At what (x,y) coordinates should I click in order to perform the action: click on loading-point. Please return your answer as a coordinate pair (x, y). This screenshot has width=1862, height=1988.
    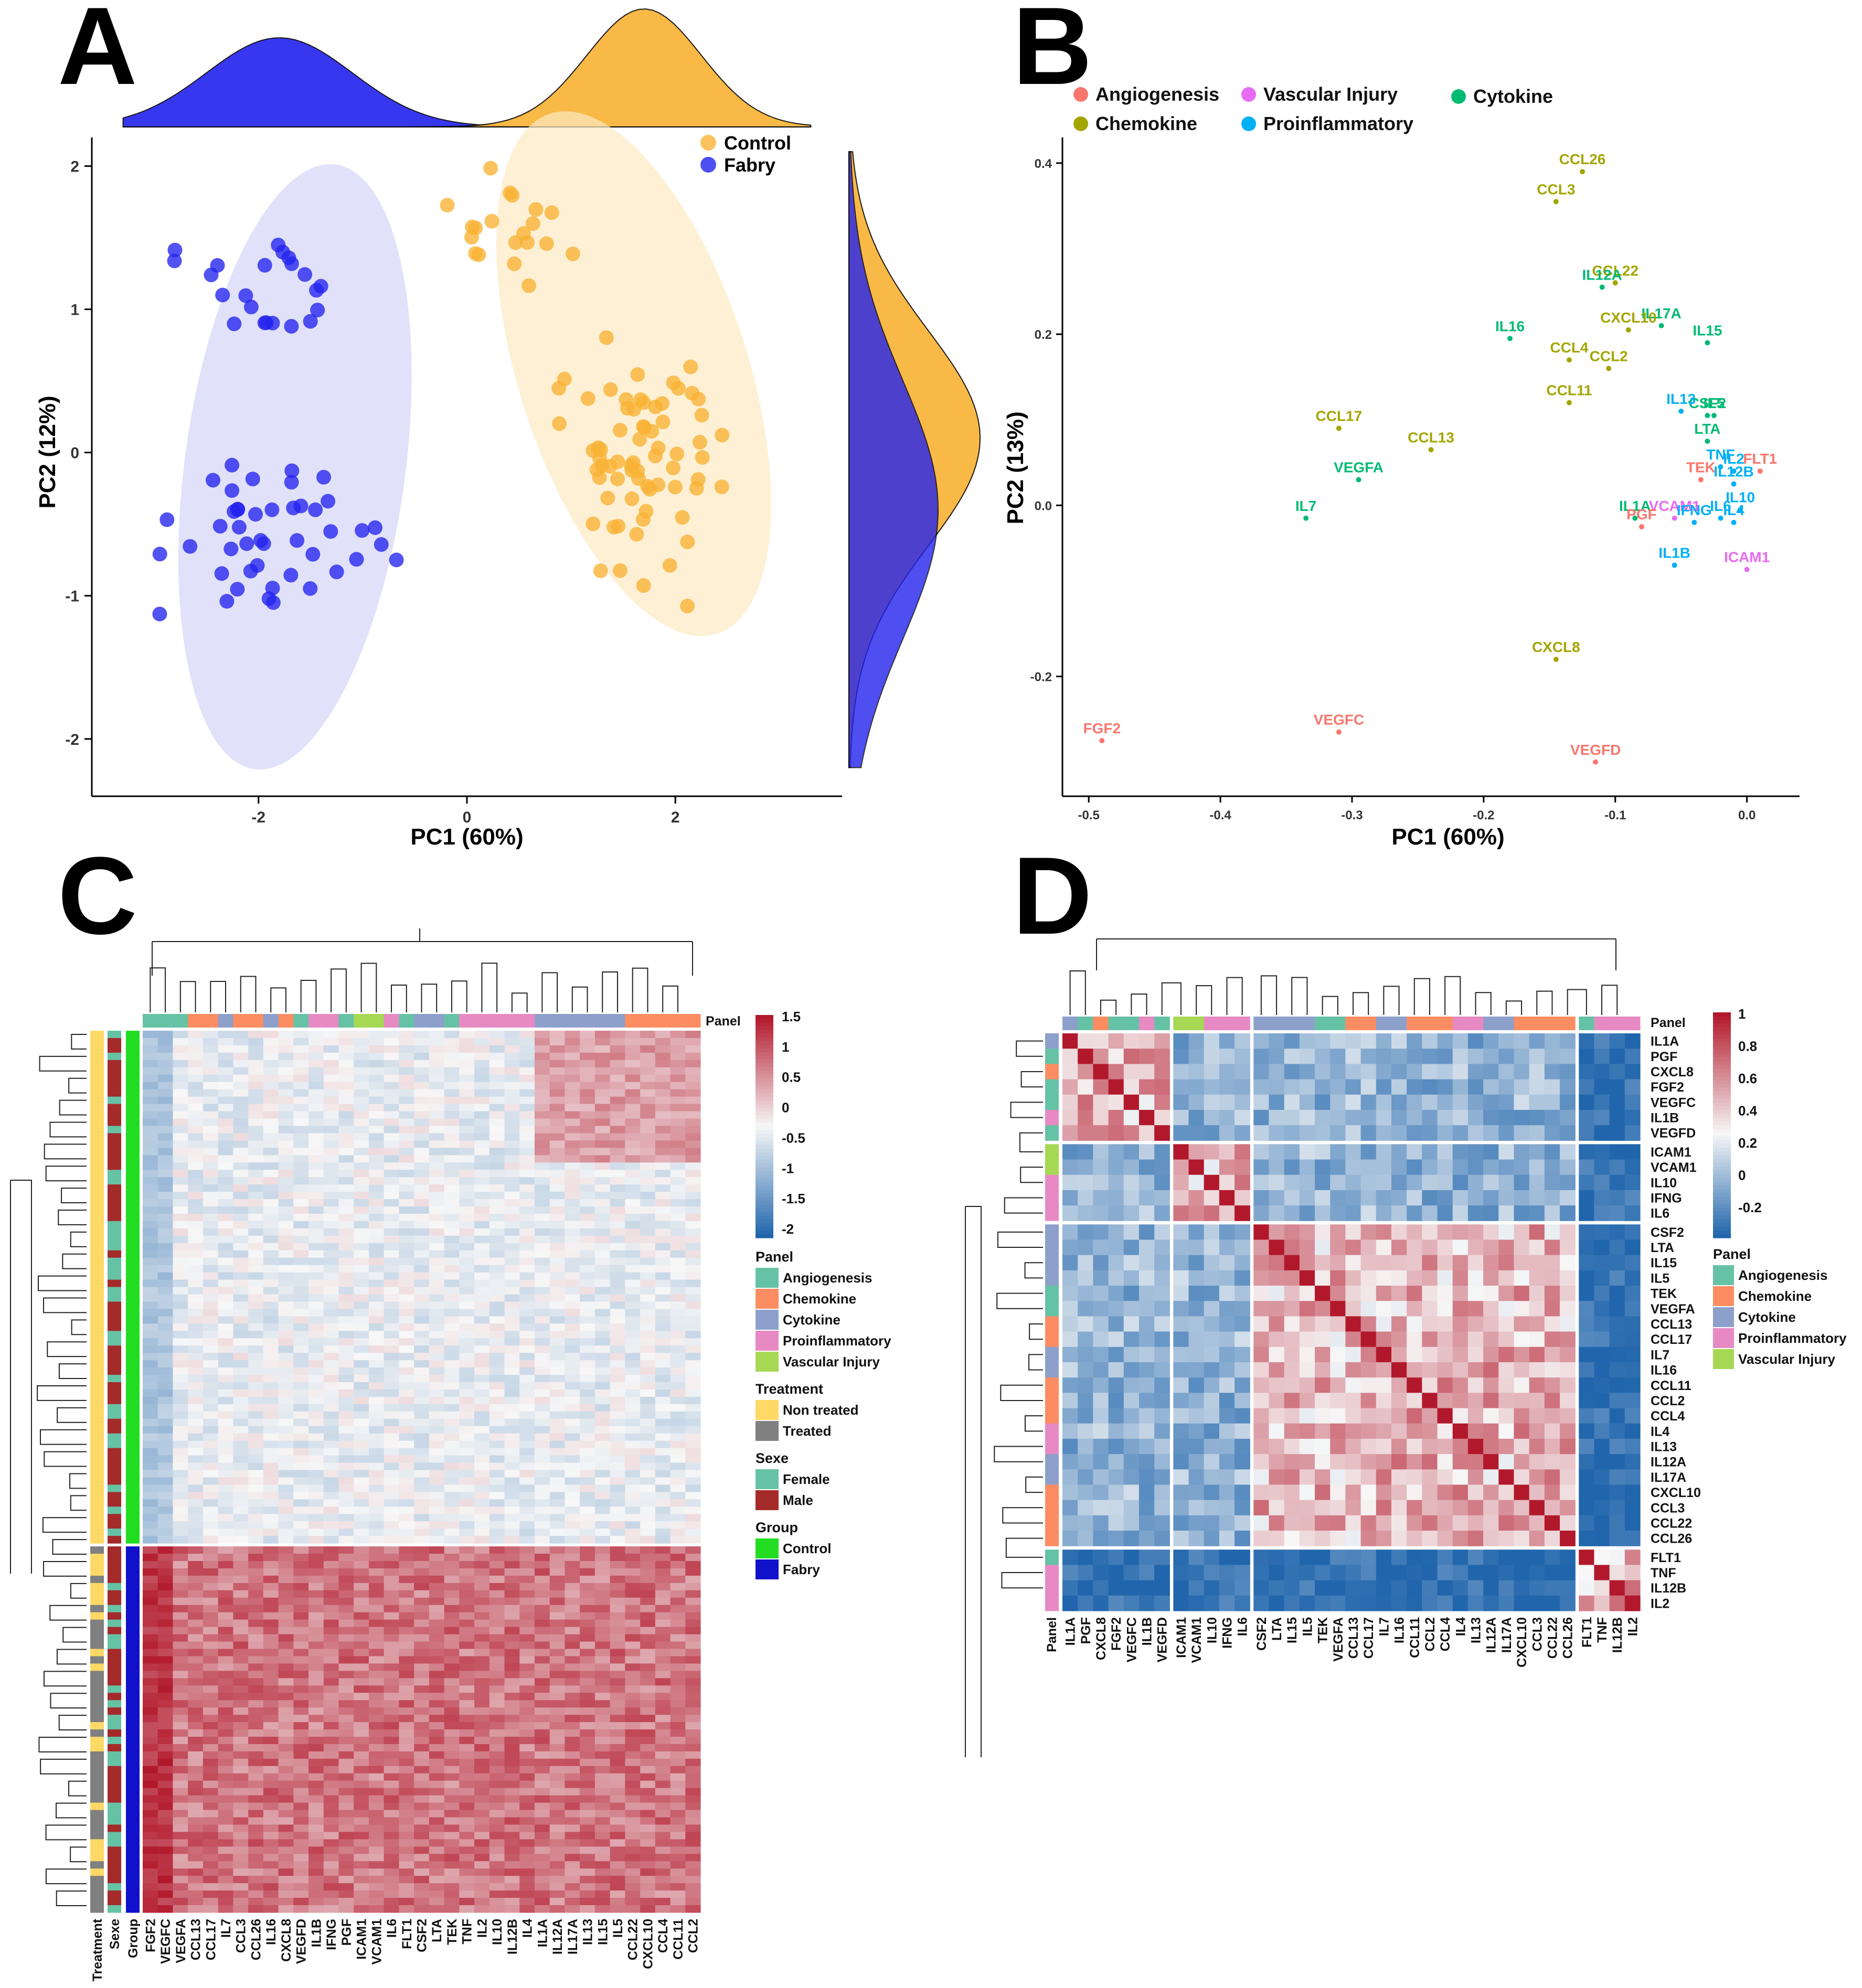
    Looking at the image, I should click on (1510, 338).